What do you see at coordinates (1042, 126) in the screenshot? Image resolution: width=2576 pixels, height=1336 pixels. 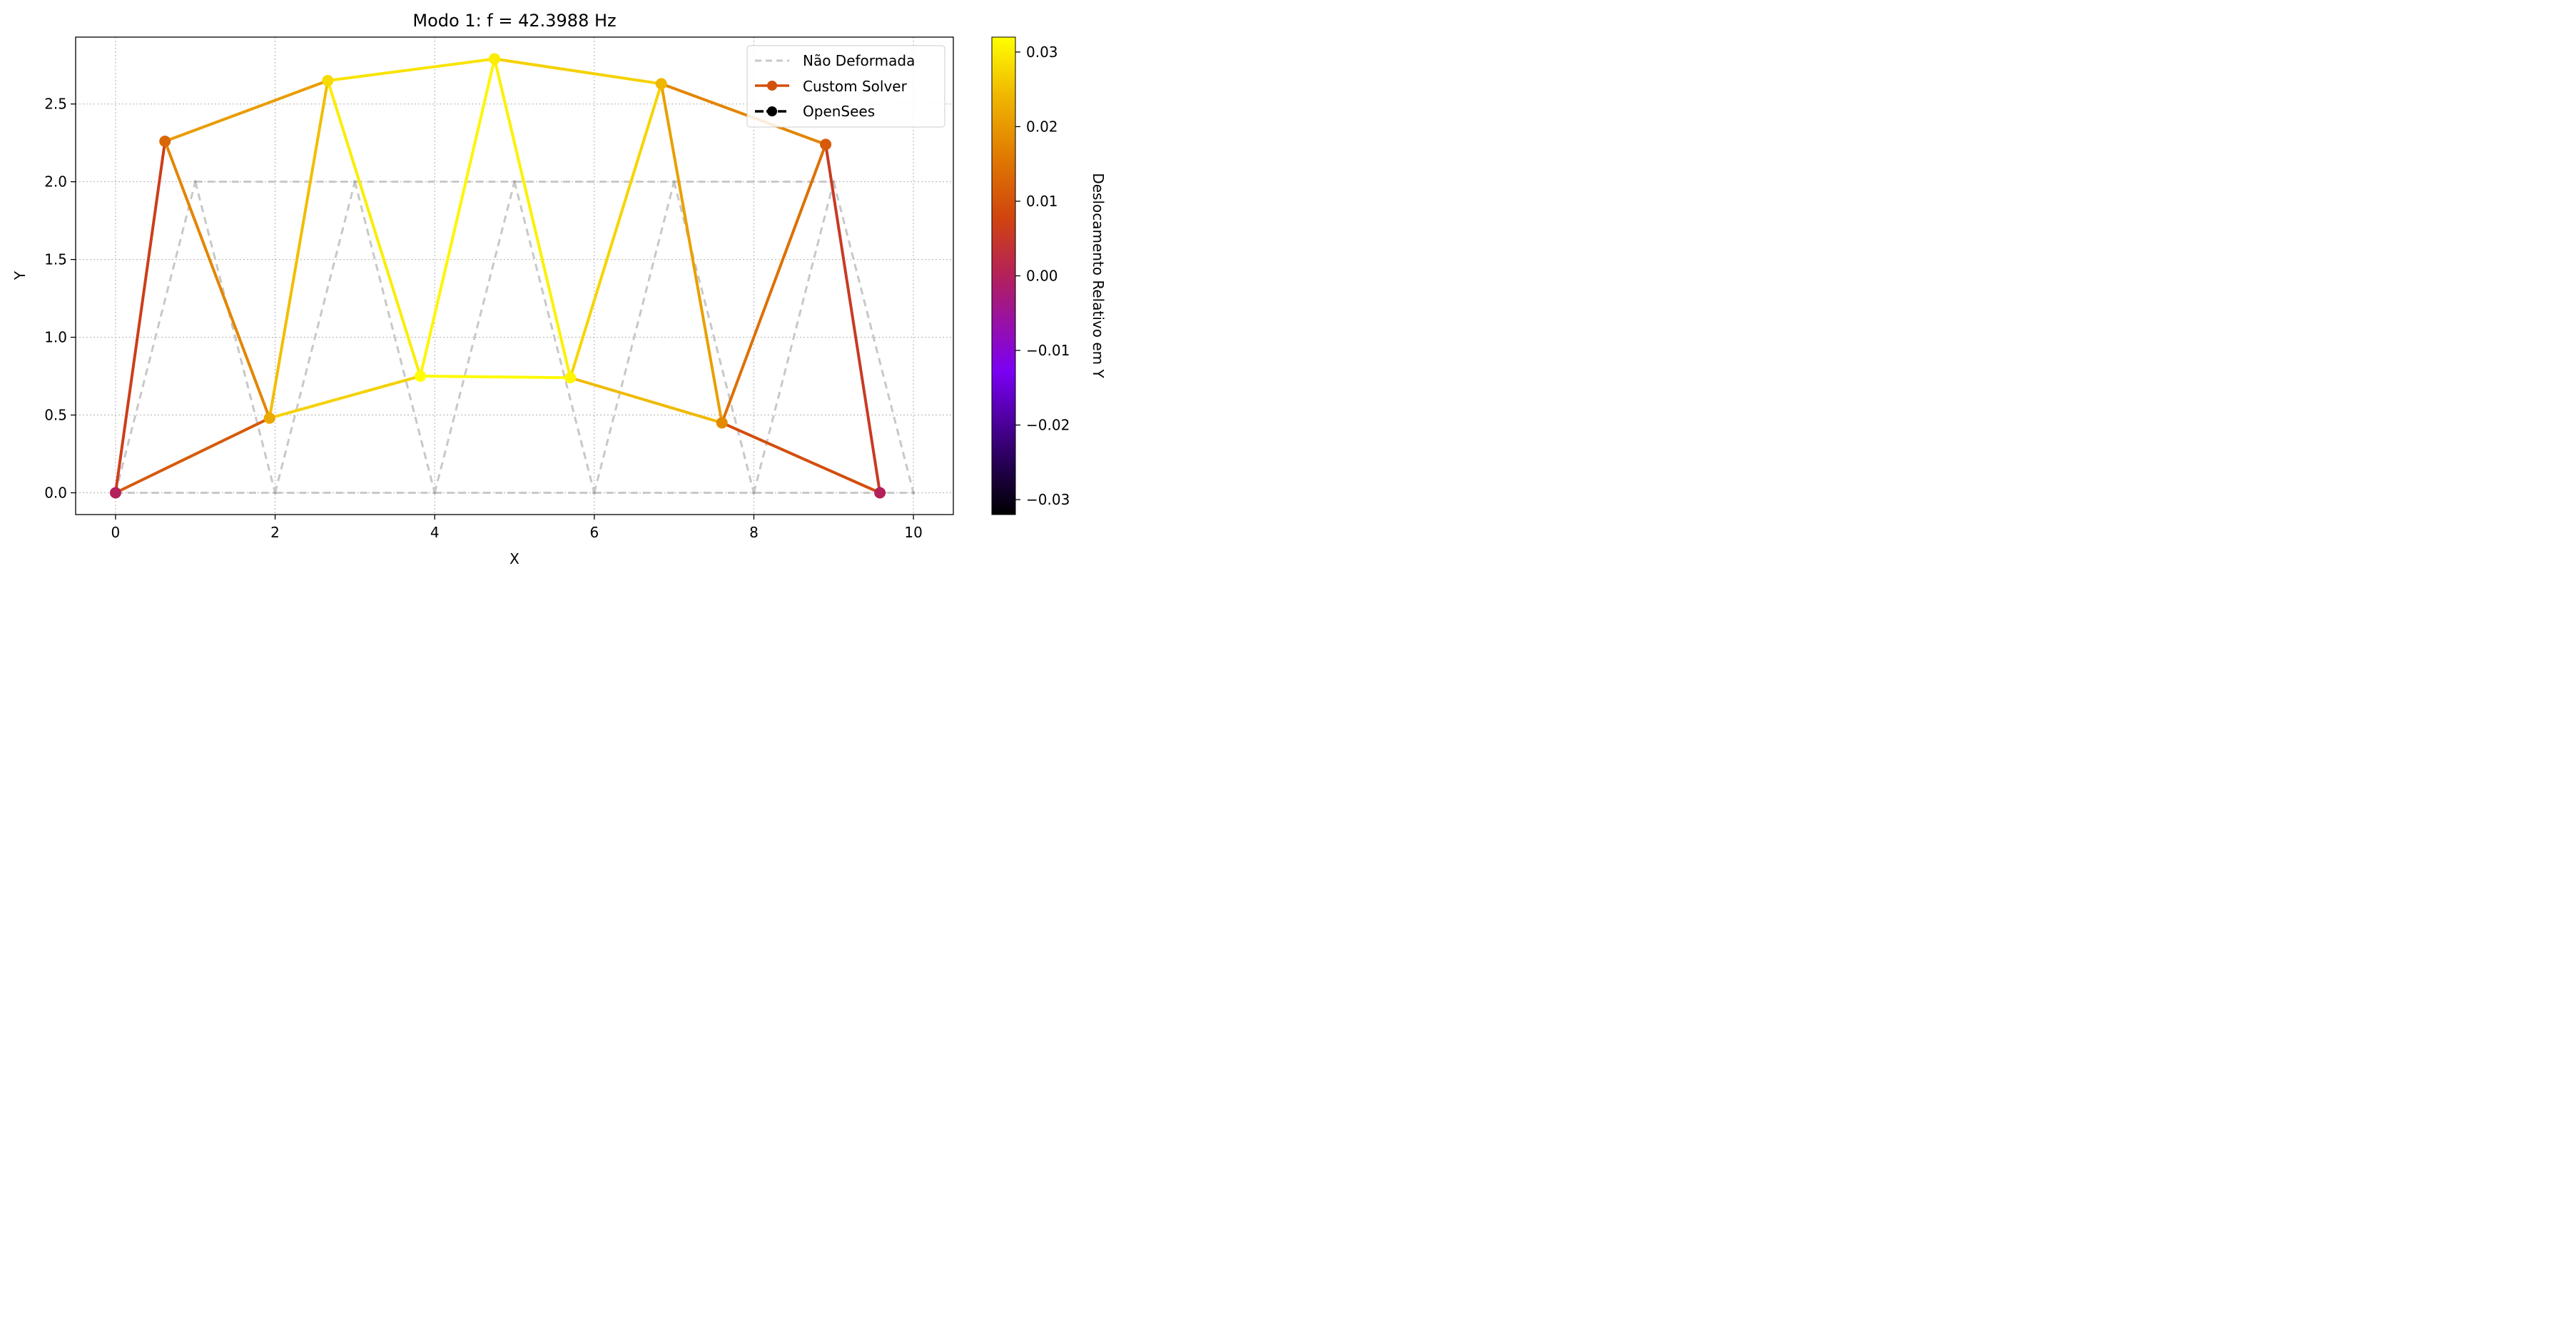 I see `colorbar-tick-label: 0.02` at bounding box center [1042, 126].